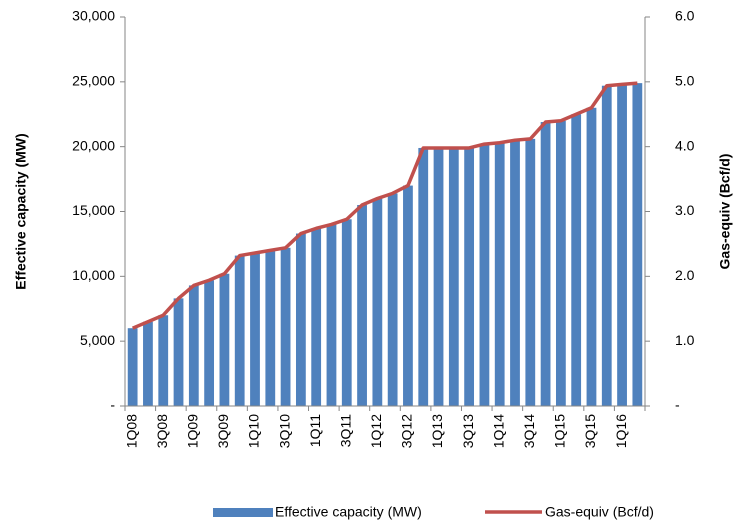 The width and height of the screenshot is (736, 528). I want to click on x-tick-label: 1Q08, so click(131, 431).